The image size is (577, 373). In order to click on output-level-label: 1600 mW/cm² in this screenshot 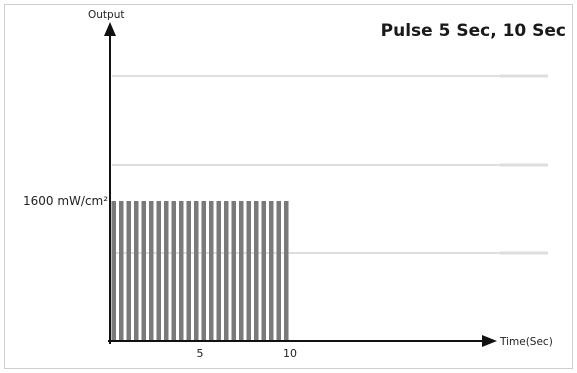, I will do `click(65, 201)`.